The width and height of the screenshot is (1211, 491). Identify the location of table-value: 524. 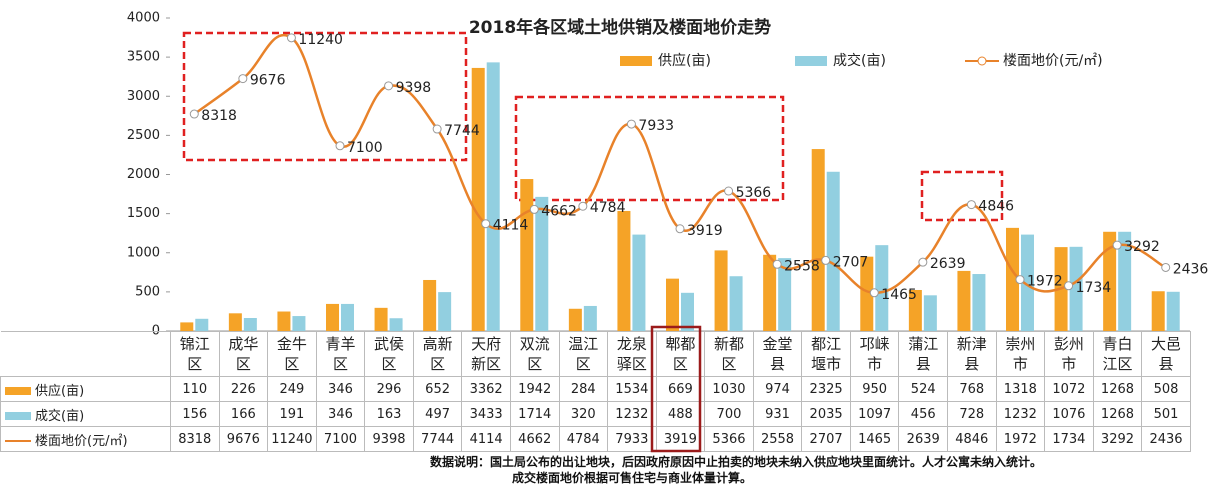
(923, 389).